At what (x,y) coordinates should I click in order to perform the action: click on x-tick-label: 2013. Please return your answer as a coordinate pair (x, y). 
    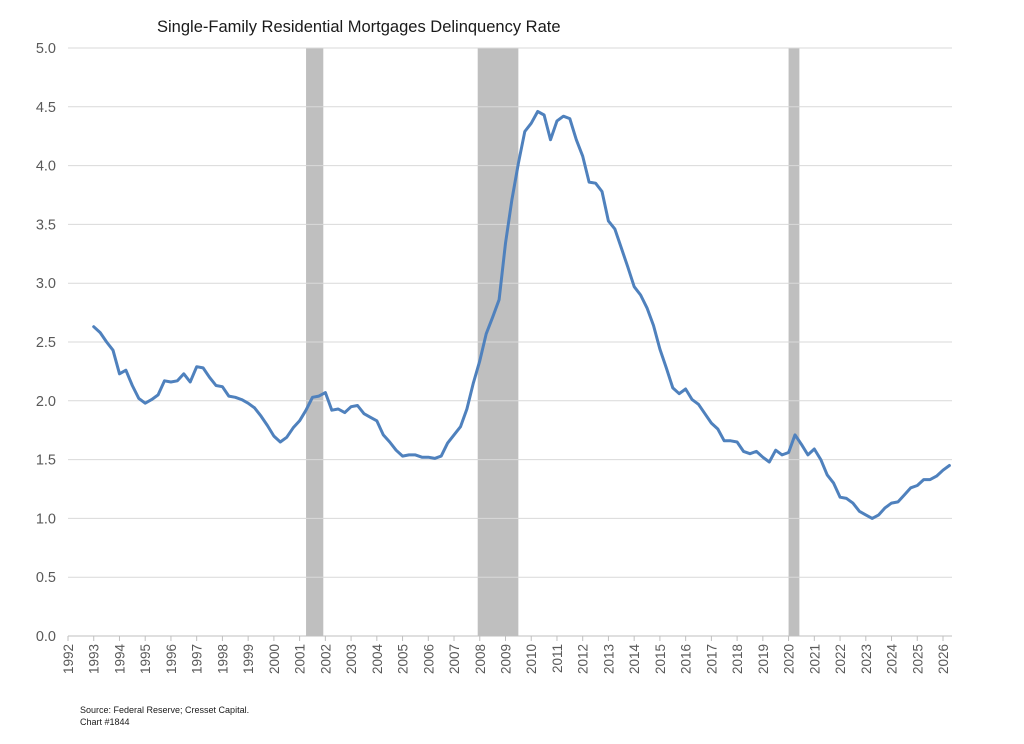
    Looking at the image, I should click on (608, 659).